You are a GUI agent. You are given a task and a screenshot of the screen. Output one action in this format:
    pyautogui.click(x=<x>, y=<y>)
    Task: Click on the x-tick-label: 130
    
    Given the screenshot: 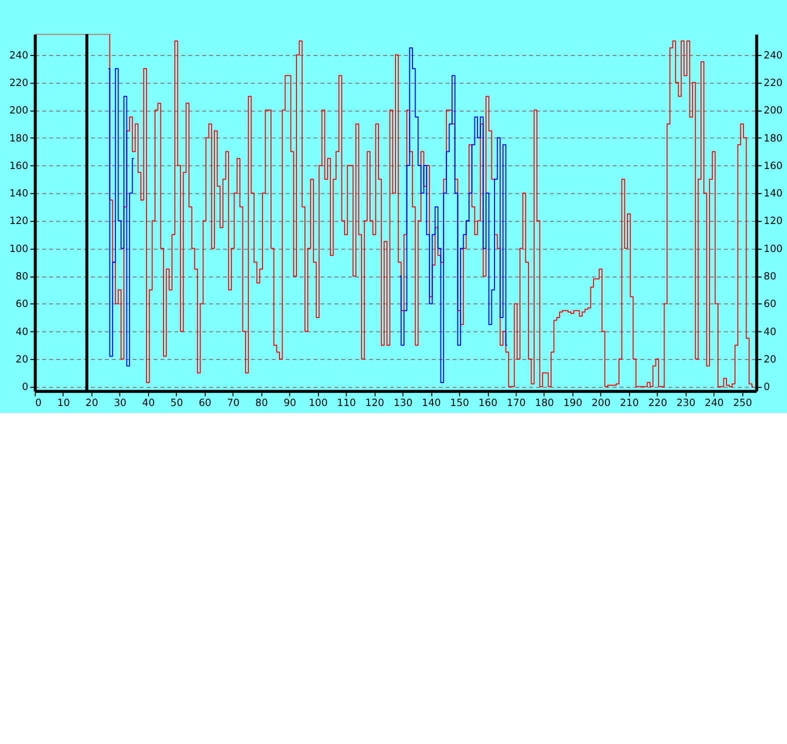 What is the action you would take?
    pyautogui.click(x=403, y=404)
    